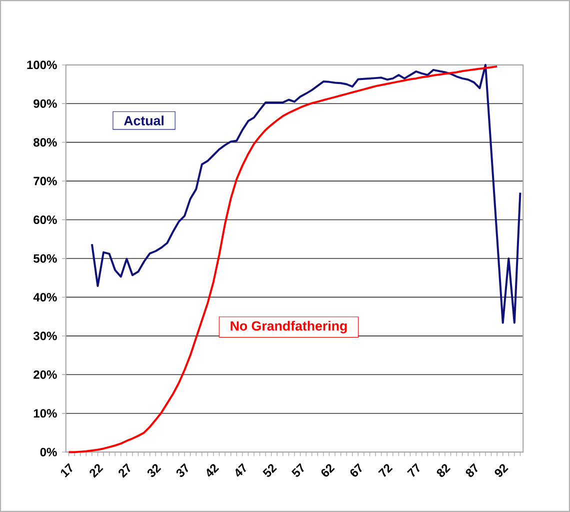 The image size is (570, 512). I want to click on y-tick-label: 20%, so click(45, 374).